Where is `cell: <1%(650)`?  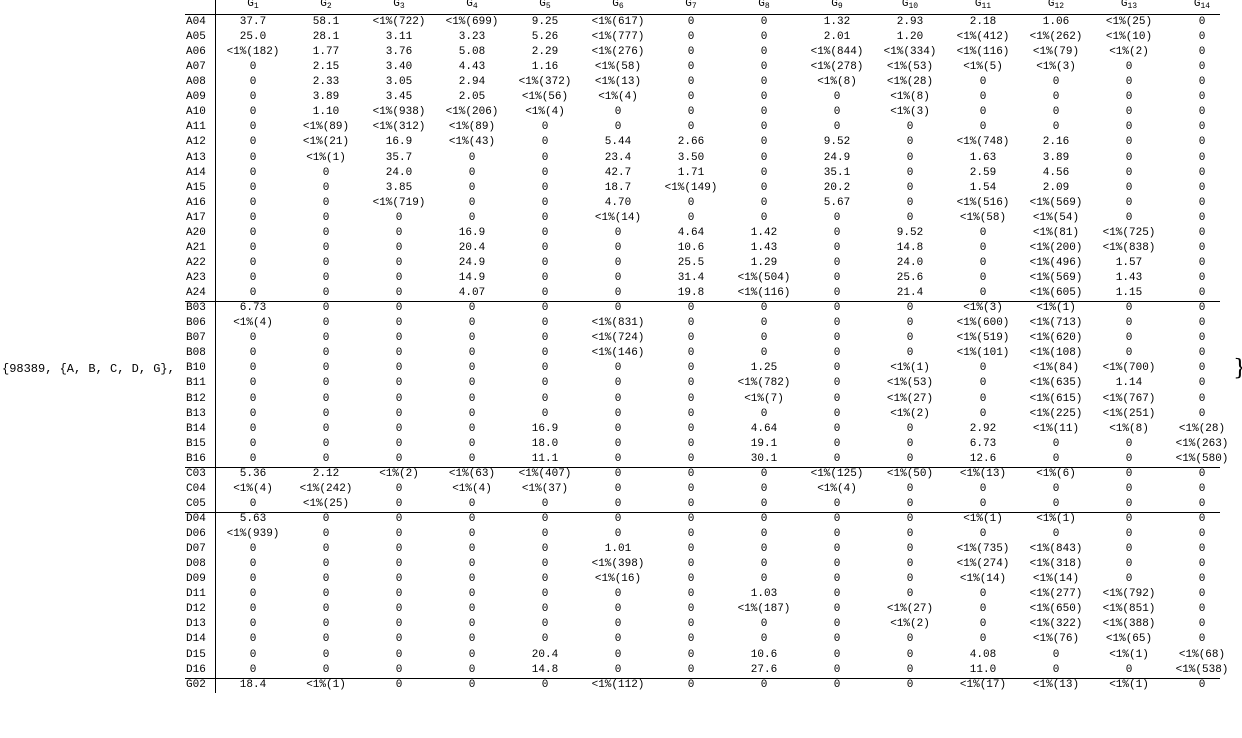 cell: <1%(650) is located at coordinates (1056, 609).